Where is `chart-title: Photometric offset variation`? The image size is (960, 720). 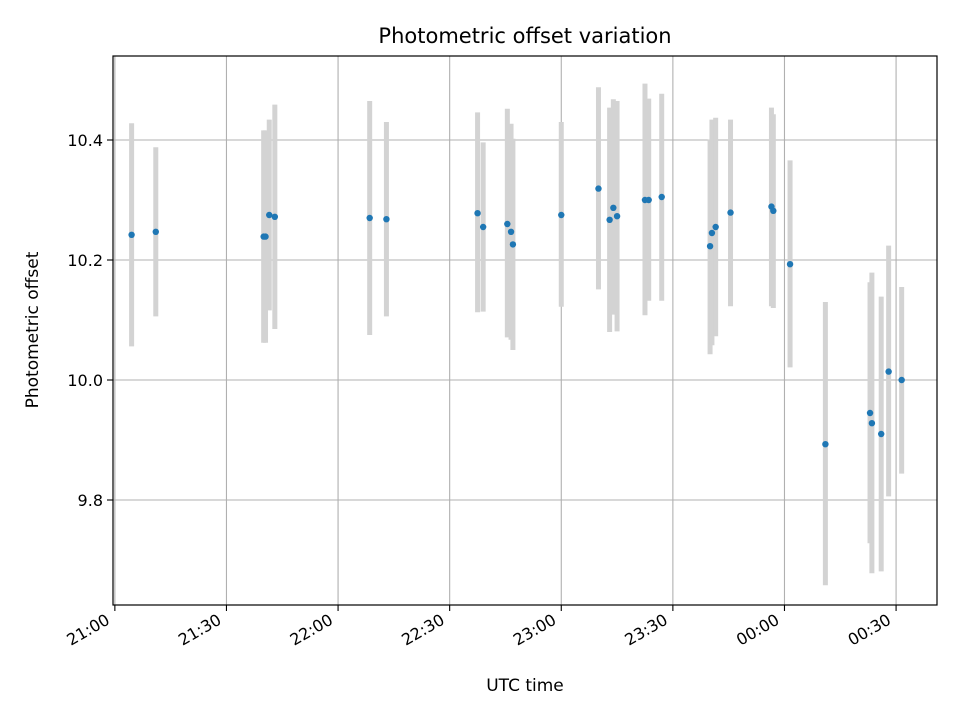 chart-title: Photometric offset variation is located at coordinates (524, 36).